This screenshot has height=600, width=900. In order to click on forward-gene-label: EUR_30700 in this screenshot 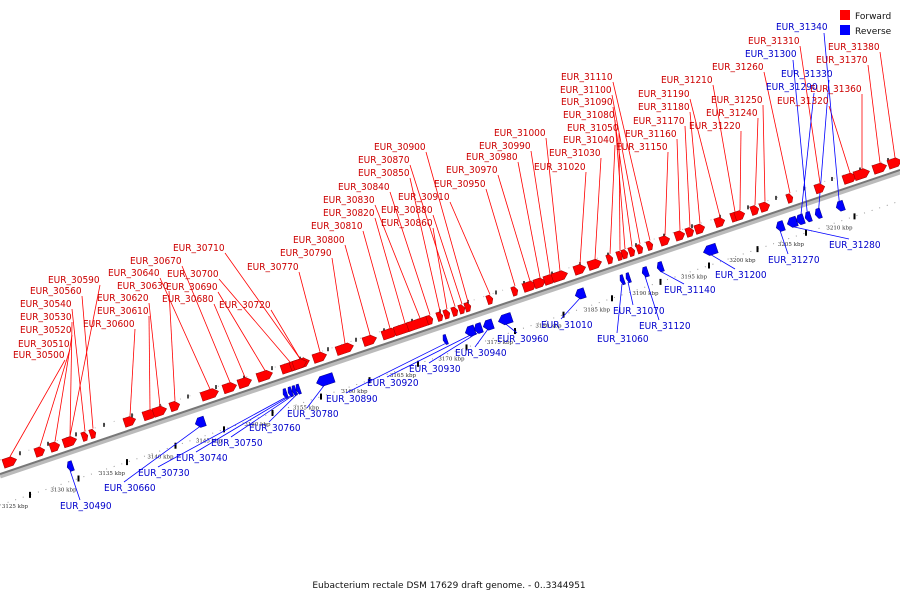, I will do `click(193, 274)`.